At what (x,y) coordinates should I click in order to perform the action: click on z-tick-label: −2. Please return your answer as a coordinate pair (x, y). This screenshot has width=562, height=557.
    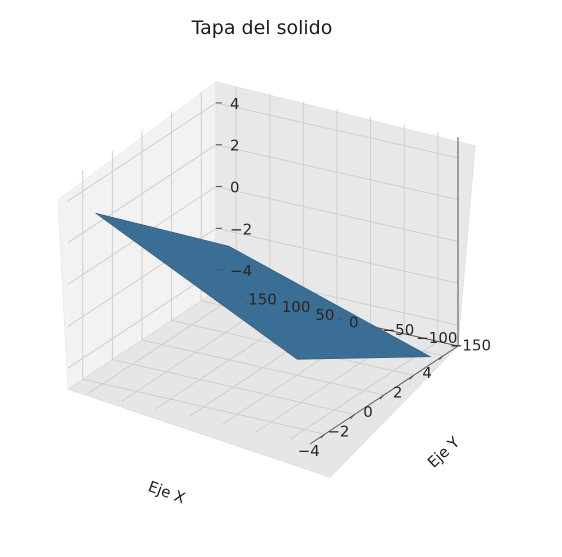
    Looking at the image, I should click on (241, 229).